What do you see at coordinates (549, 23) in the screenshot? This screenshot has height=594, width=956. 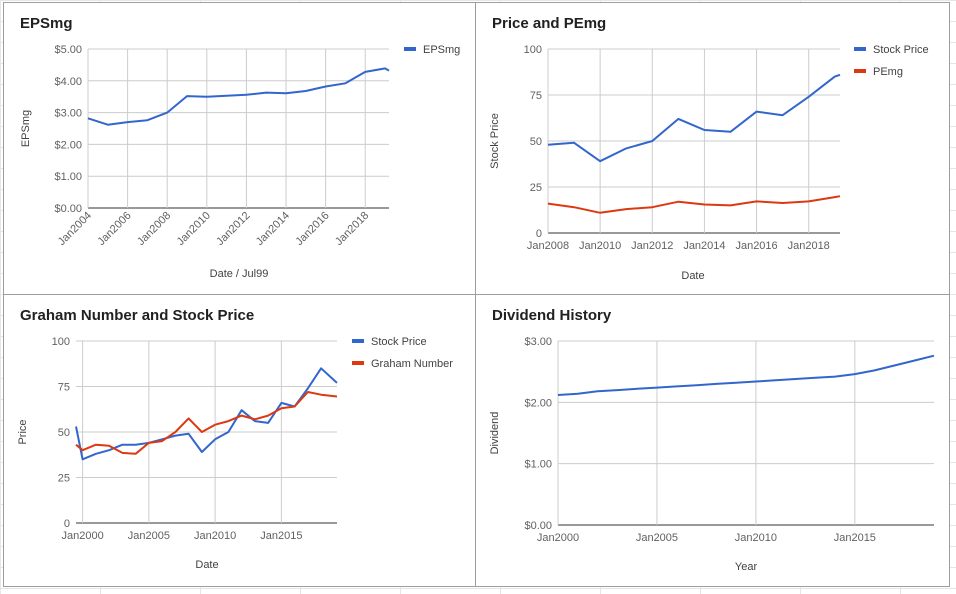 I see `chart-title: Price and PEmg` at bounding box center [549, 23].